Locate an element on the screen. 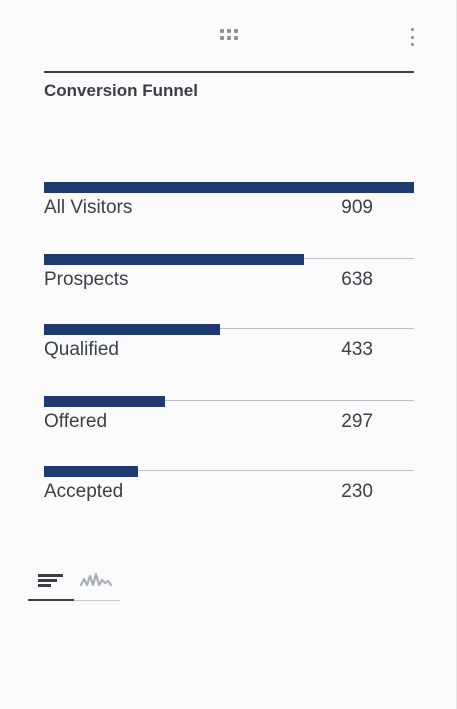 The image size is (457, 709). title-divider is located at coordinates (229, 72).